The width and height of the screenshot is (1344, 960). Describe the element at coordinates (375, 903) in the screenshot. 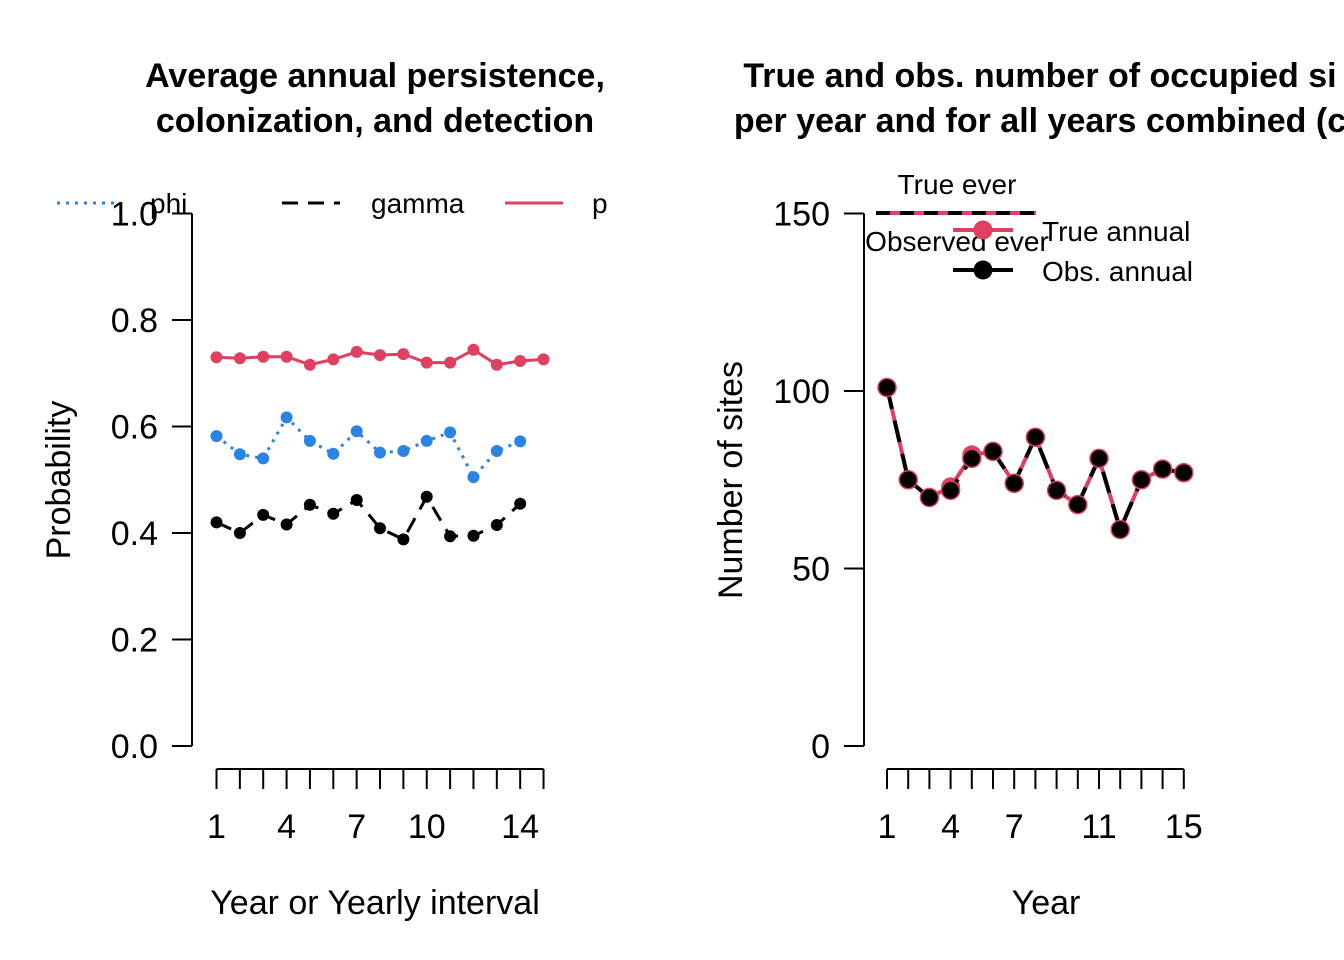

I see `left-chart-x-axis-label: Year or Yearly interval` at that location.